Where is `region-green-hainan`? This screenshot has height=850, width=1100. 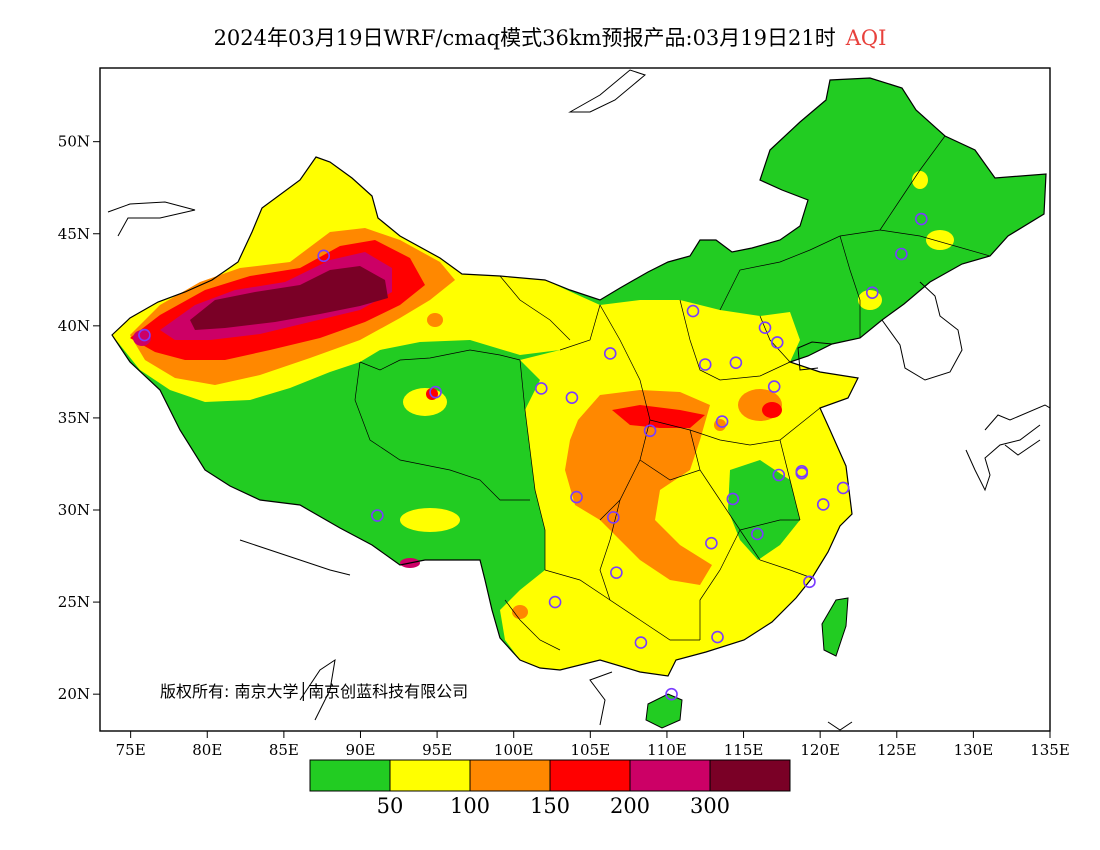
region-green-hainan is located at coordinates (664, 711).